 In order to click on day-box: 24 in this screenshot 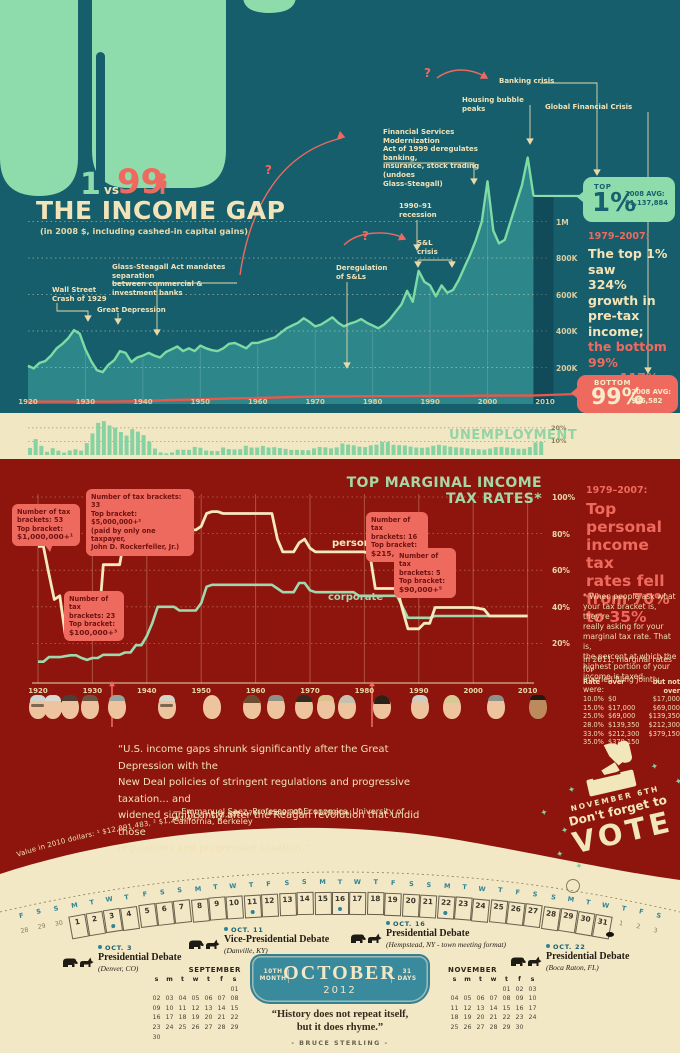, I will do `click(480, 910)`.